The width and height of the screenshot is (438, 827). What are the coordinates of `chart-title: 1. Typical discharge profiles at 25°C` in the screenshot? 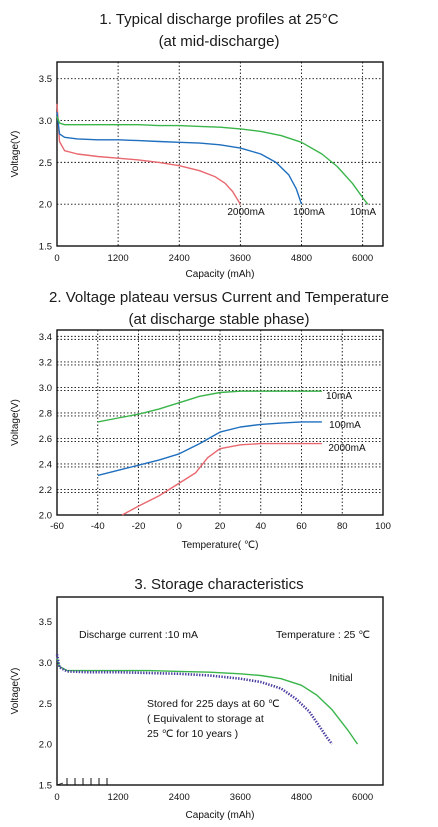 It's located at (218, 19).